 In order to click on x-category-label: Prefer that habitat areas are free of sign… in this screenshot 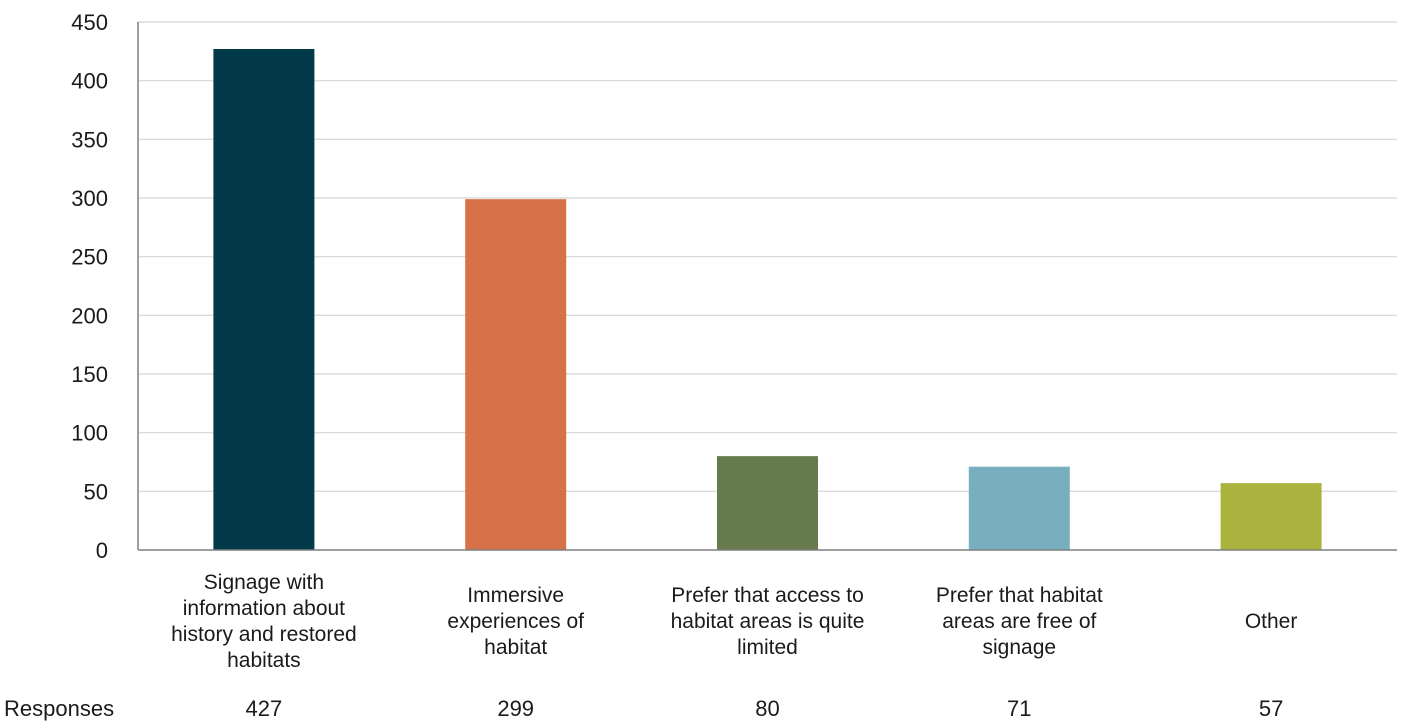, I will do `click(1019, 621)`.